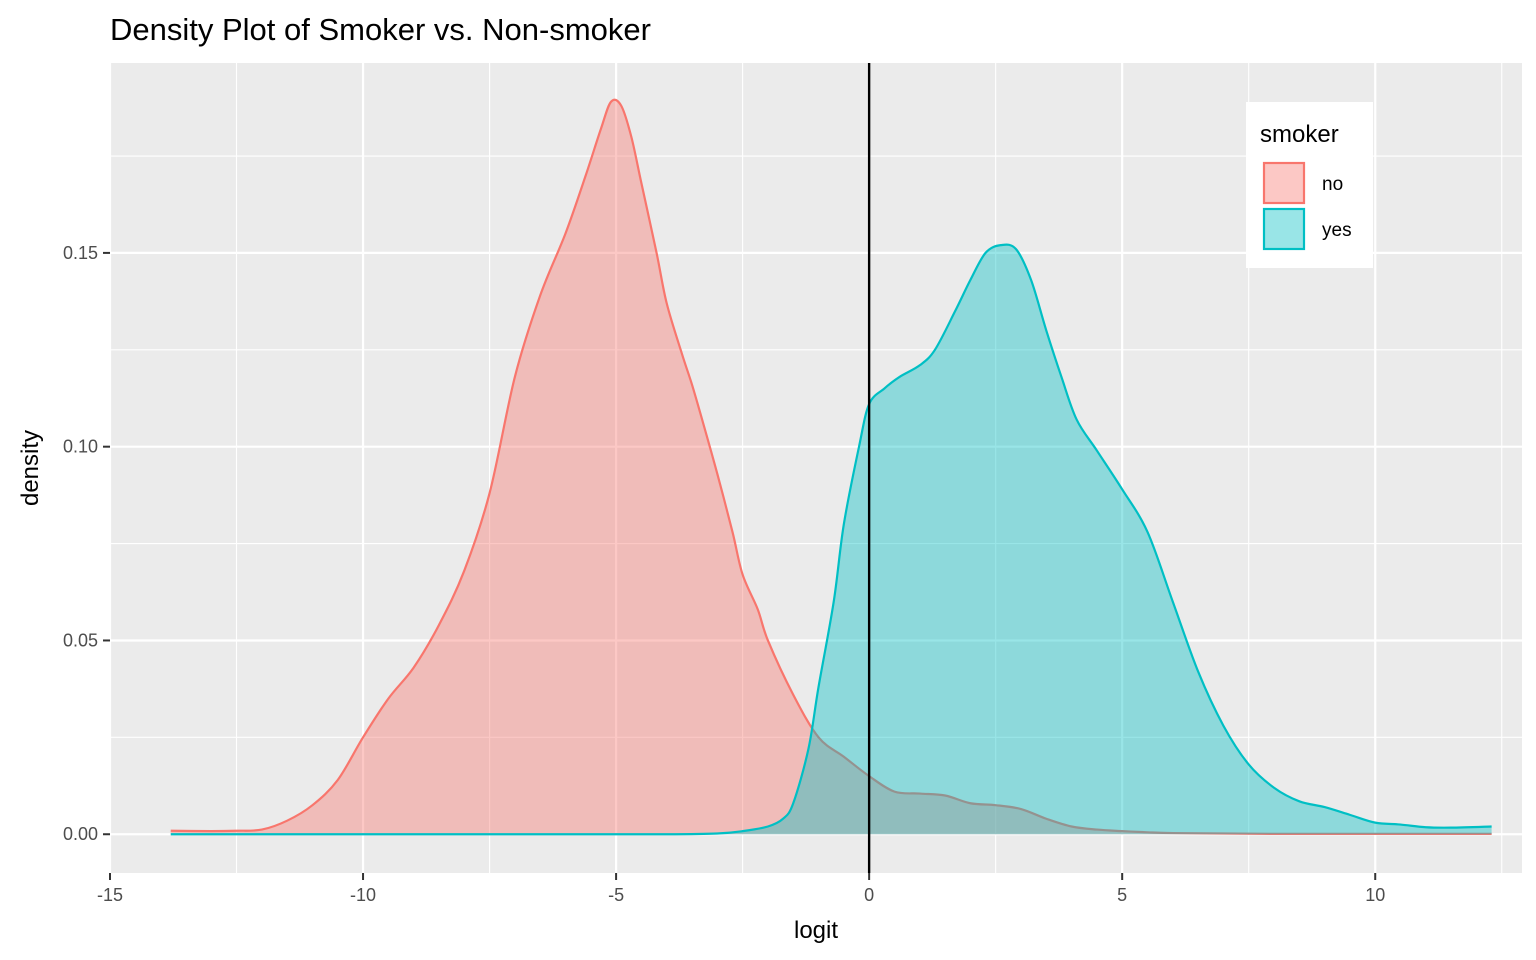 The width and height of the screenshot is (1536, 960). I want to click on legend-key-yes, so click(1284, 229).